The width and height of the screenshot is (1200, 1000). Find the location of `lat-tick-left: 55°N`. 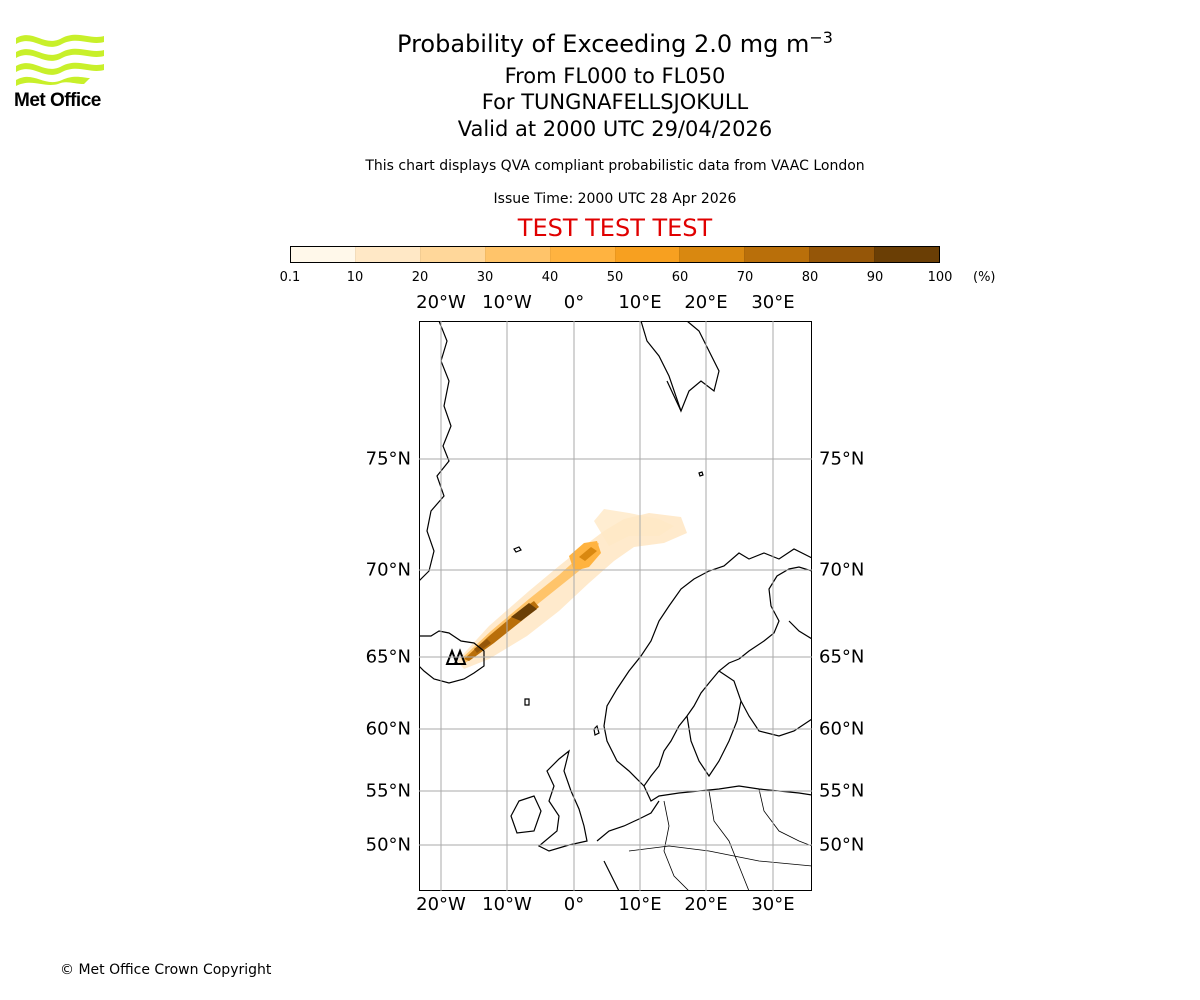

lat-tick-left: 55°N is located at coordinates (388, 791).